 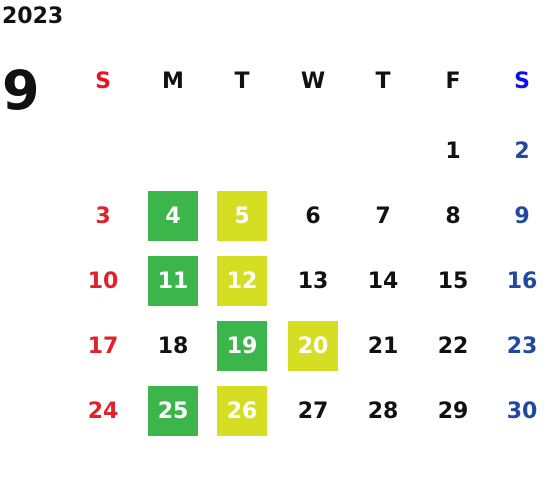 I want to click on day: 16, so click(x=522, y=281).